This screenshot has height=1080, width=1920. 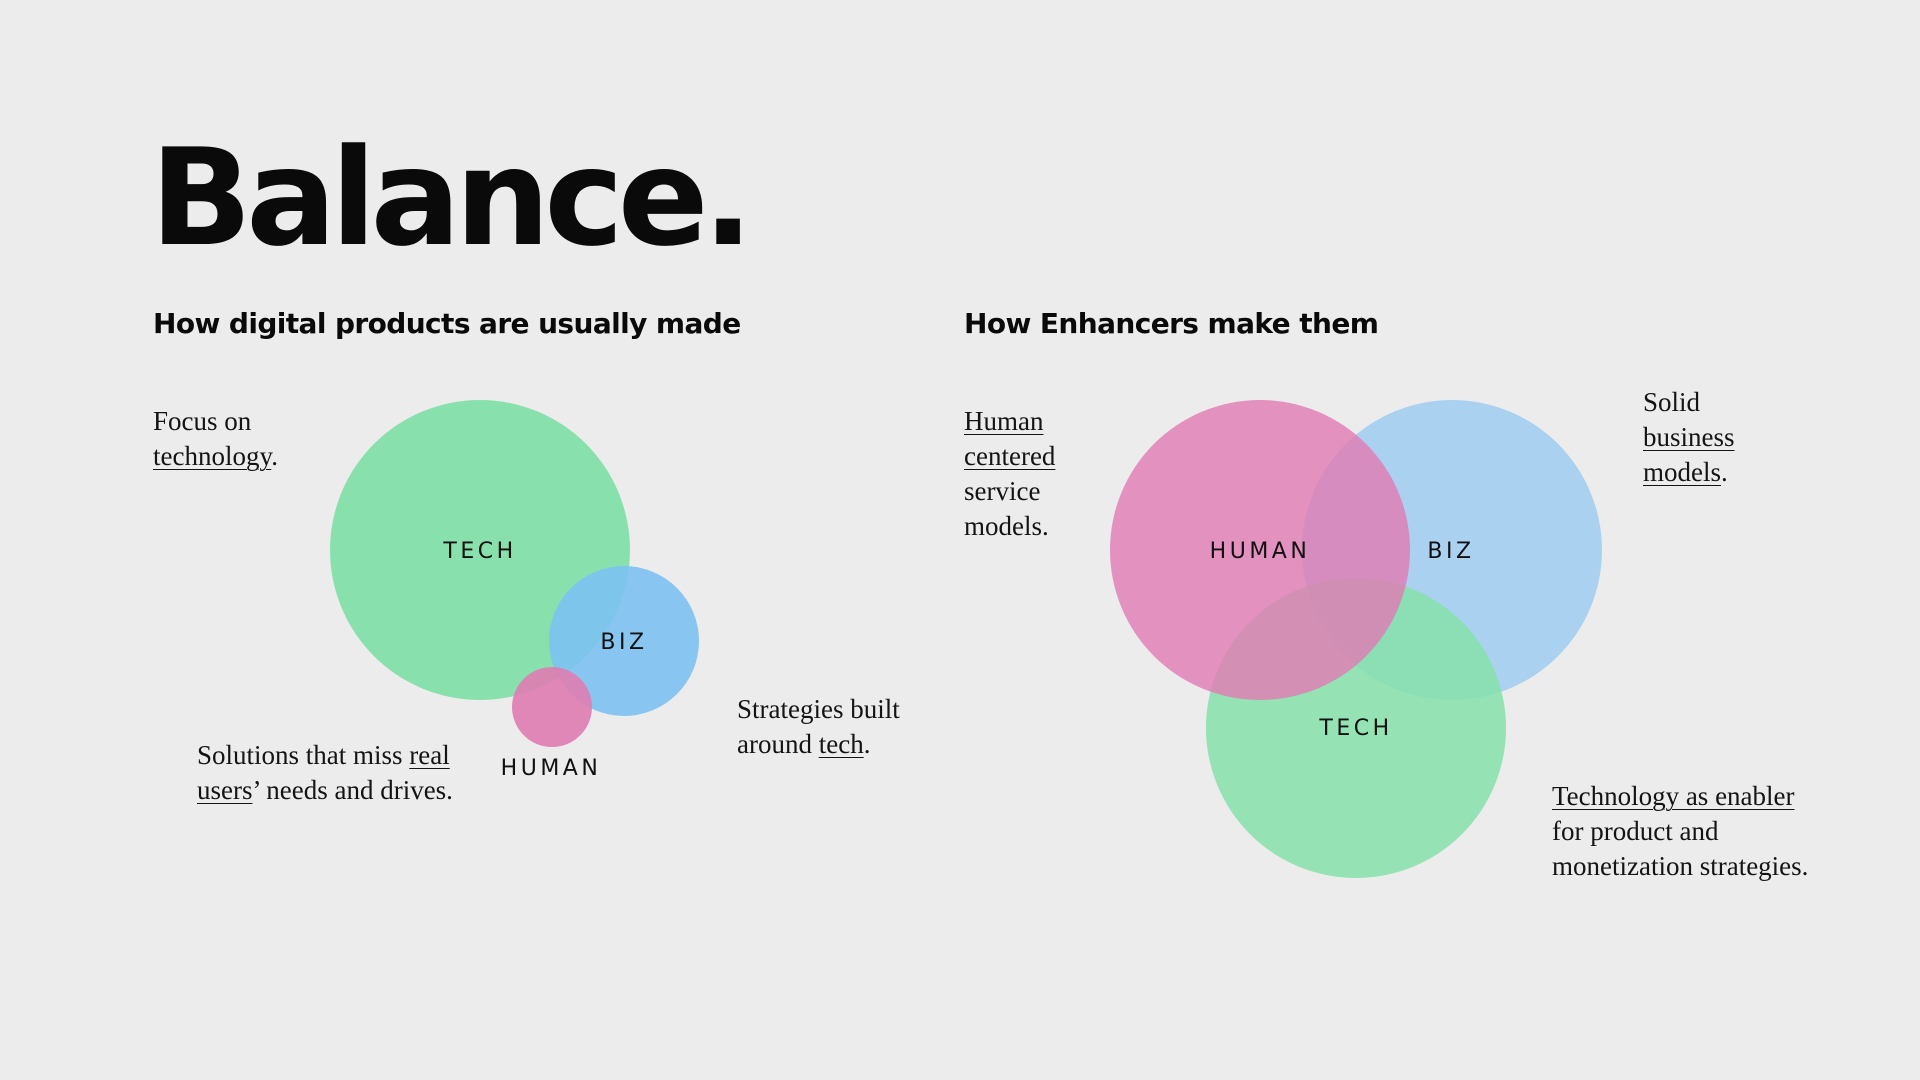 What do you see at coordinates (215, 439) in the screenshot?
I see `left-note-tech: Focus on technology.` at bounding box center [215, 439].